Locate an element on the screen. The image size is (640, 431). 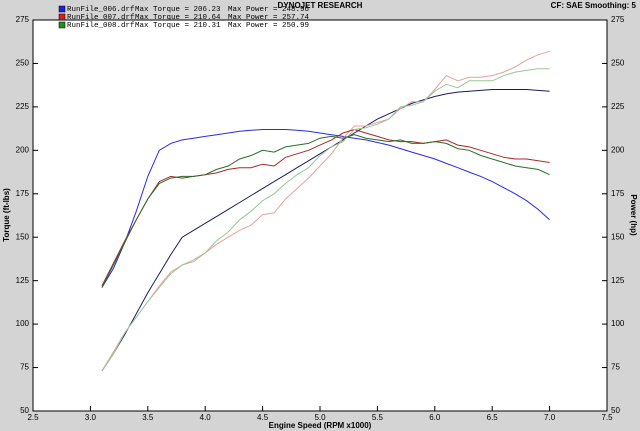
x-tick-label: 3.0 is located at coordinates (91, 417).